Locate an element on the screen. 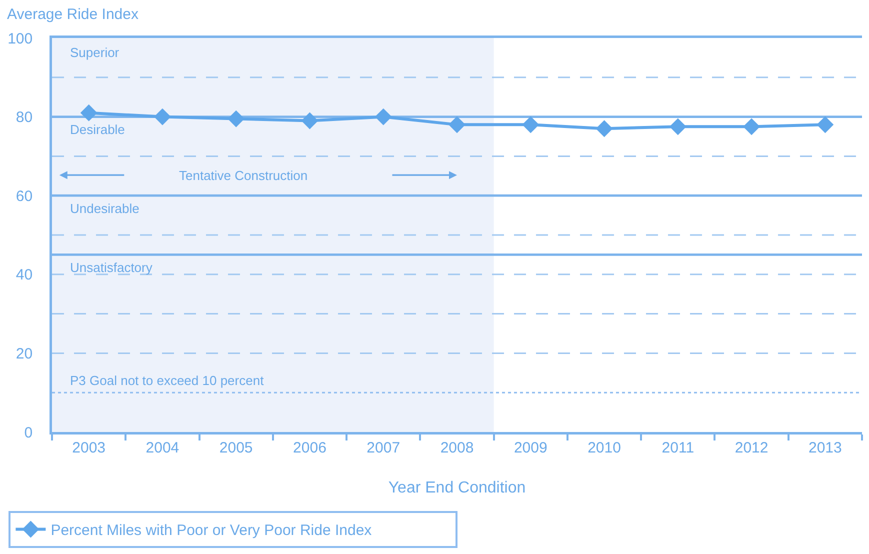  x-tick-label: 2006 is located at coordinates (309, 447).